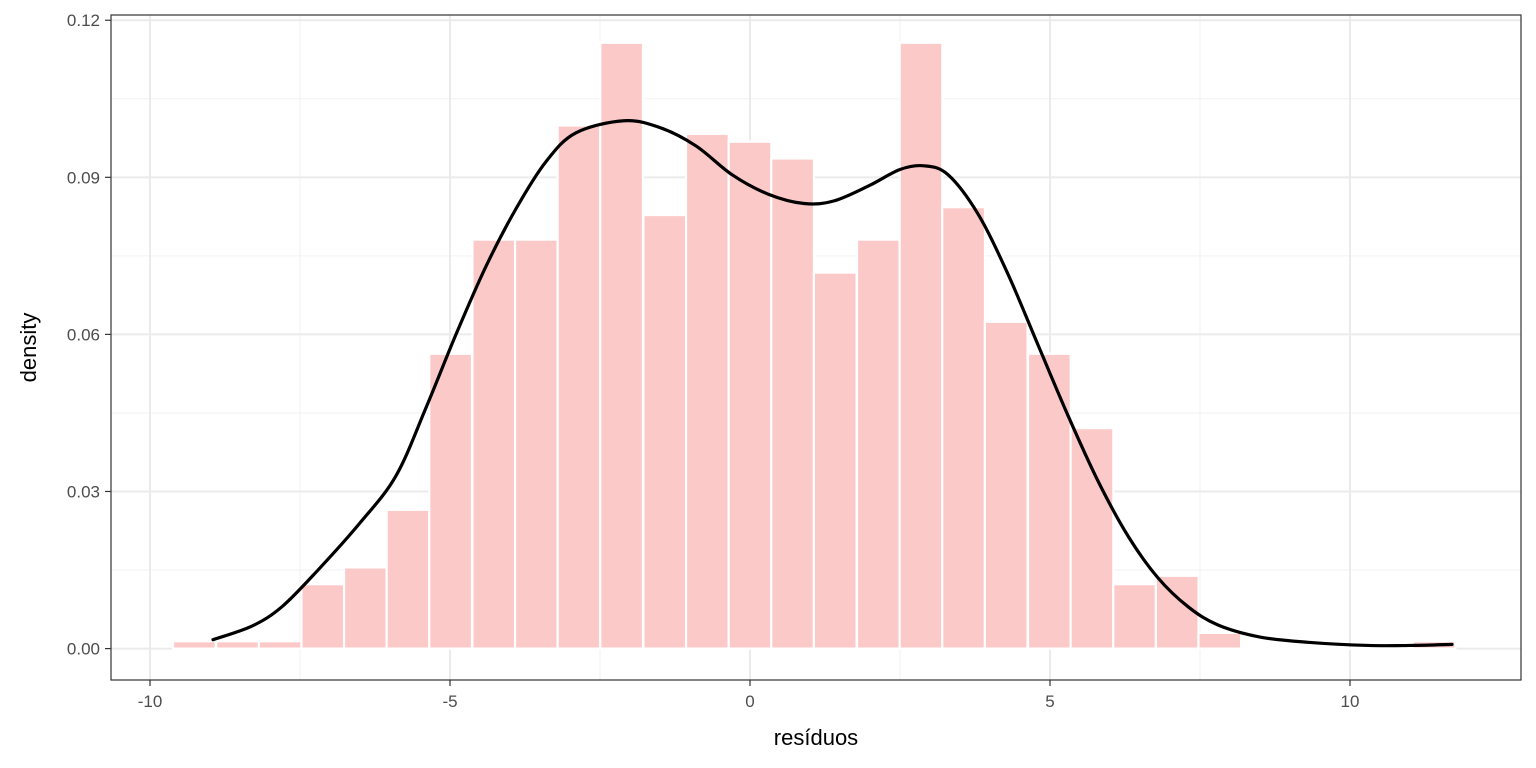 The height and width of the screenshot is (768, 1536). I want to click on y-tick-label: 0.12, so click(83, 20).